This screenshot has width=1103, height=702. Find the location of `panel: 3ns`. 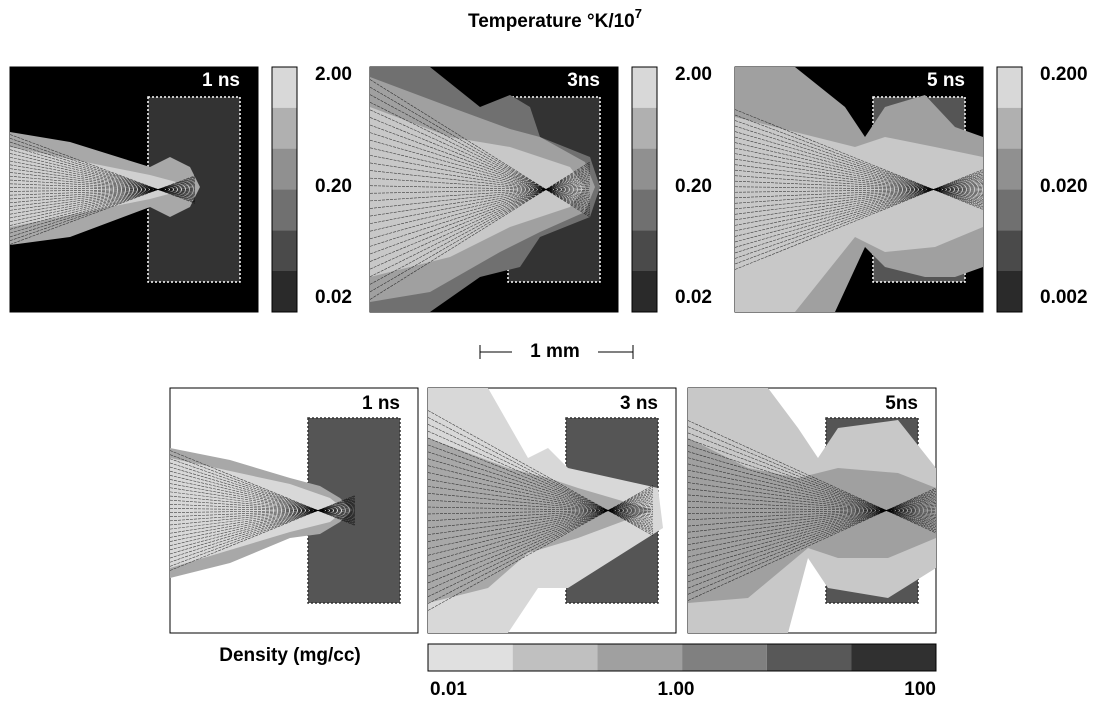

panel: 3ns is located at coordinates (494, 189).